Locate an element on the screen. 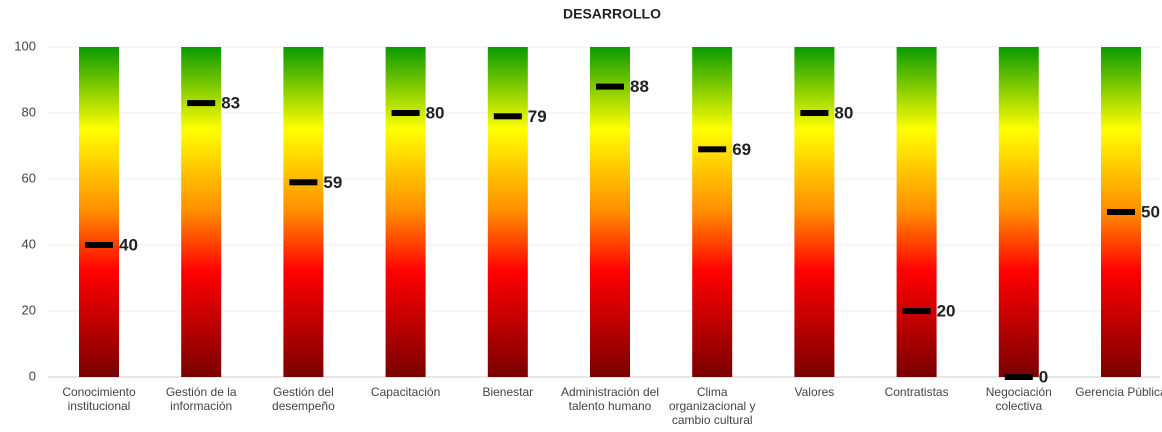 This screenshot has width=1162, height=432. chart-title: DESARROLLO is located at coordinates (612, 14).